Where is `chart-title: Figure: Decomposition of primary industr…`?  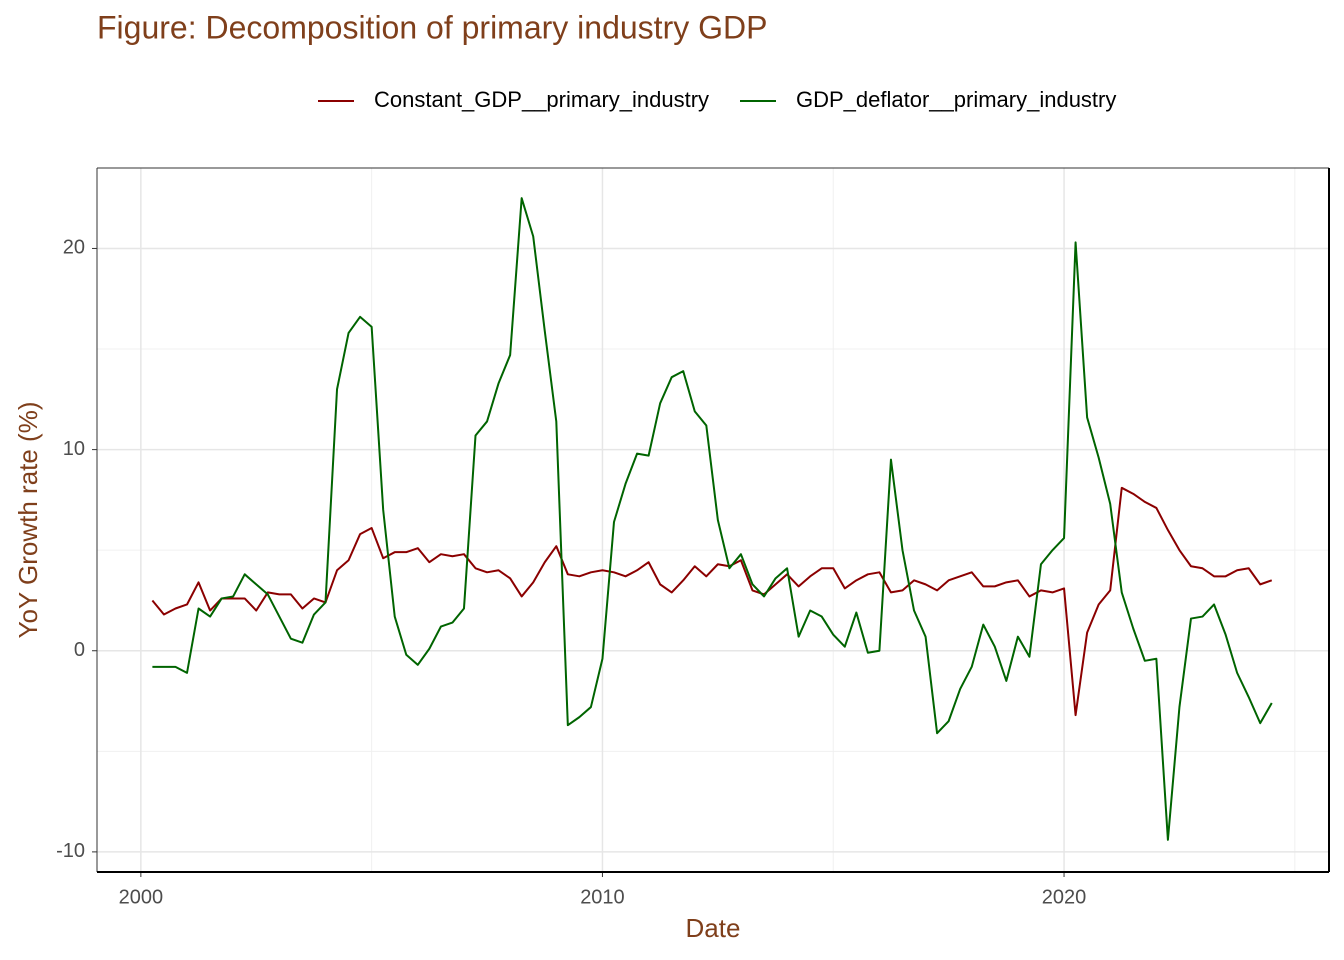 chart-title: Figure: Decomposition of primary industr… is located at coordinates (432, 27).